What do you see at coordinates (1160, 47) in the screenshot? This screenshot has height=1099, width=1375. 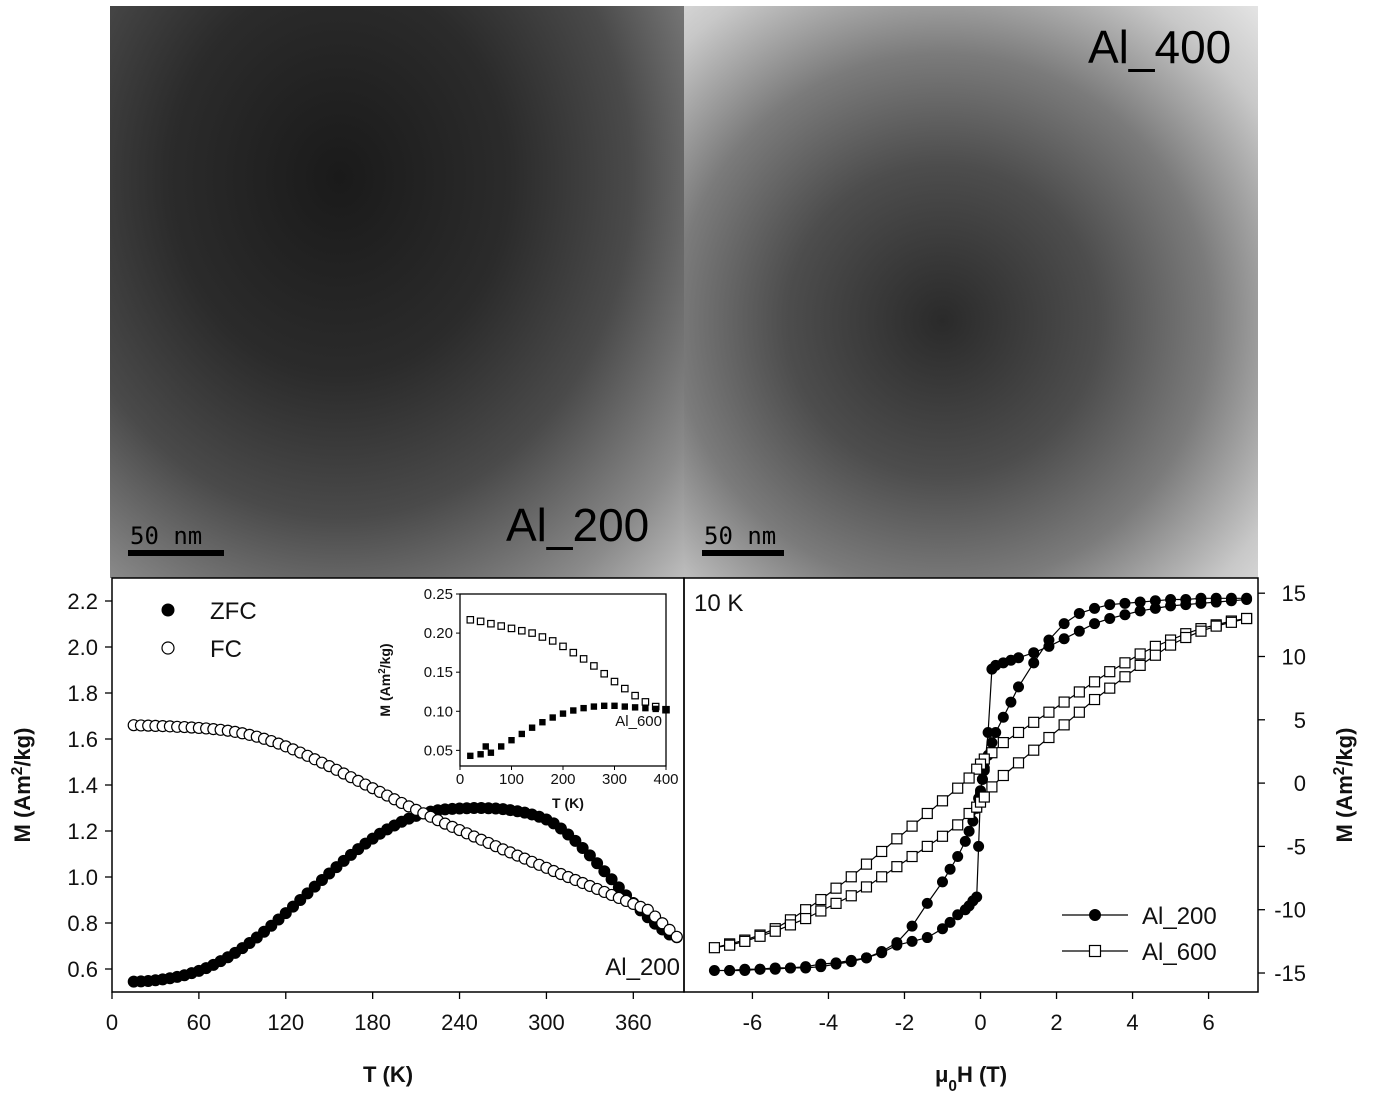 I see `micrograph-label-al400: Al_400` at bounding box center [1160, 47].